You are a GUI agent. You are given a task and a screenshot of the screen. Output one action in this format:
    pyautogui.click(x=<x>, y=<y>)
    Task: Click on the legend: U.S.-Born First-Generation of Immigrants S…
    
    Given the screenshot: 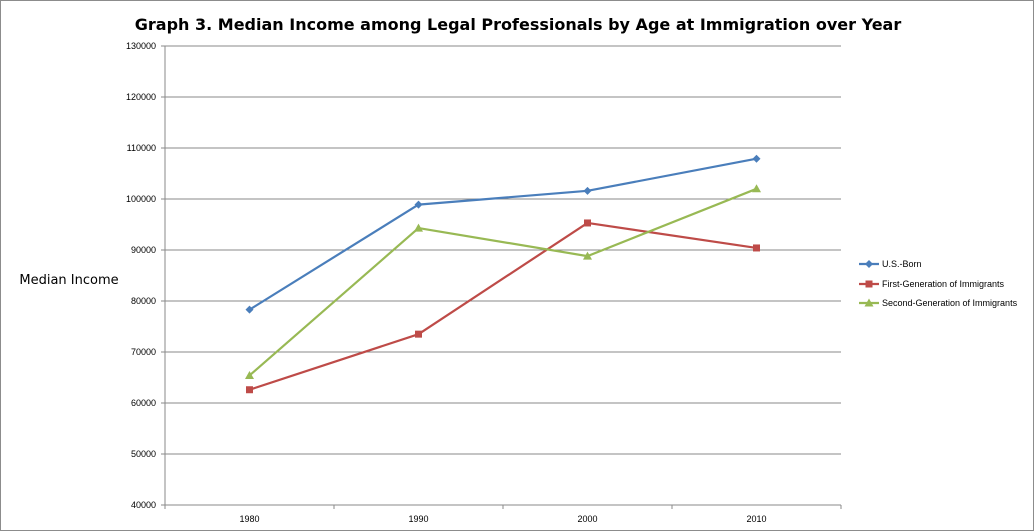 What is the action you would take?
    pyautogui.click(x=938, y=283)
    